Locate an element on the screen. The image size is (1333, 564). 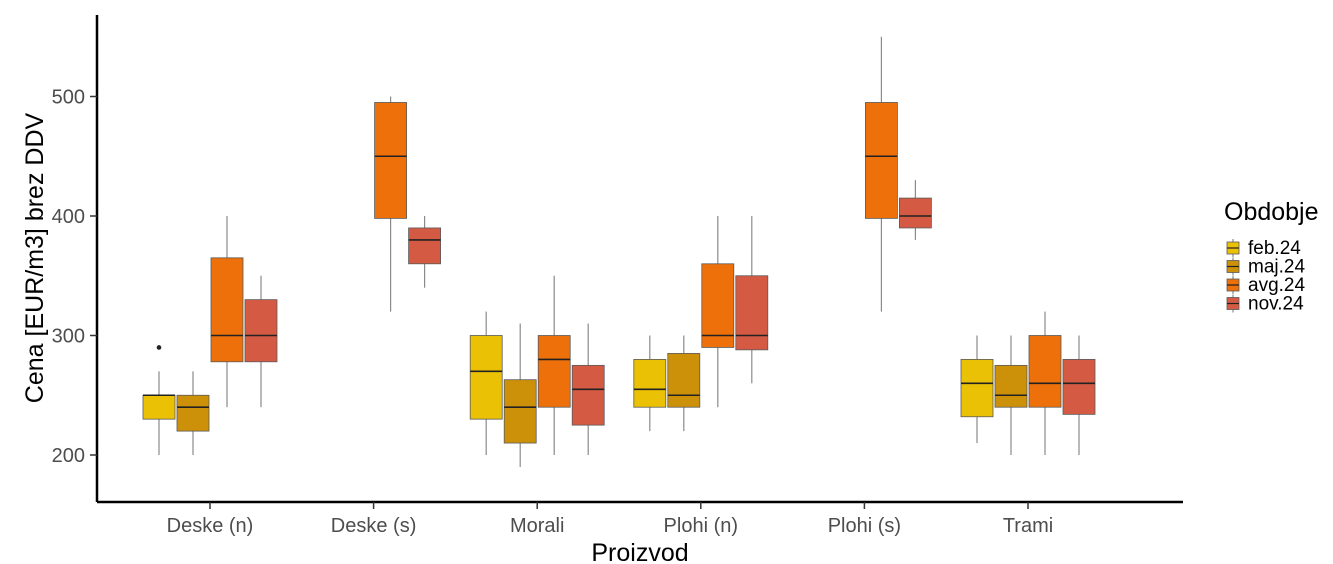
box-avg-24-deske-s is located at coordinates (391, 204).